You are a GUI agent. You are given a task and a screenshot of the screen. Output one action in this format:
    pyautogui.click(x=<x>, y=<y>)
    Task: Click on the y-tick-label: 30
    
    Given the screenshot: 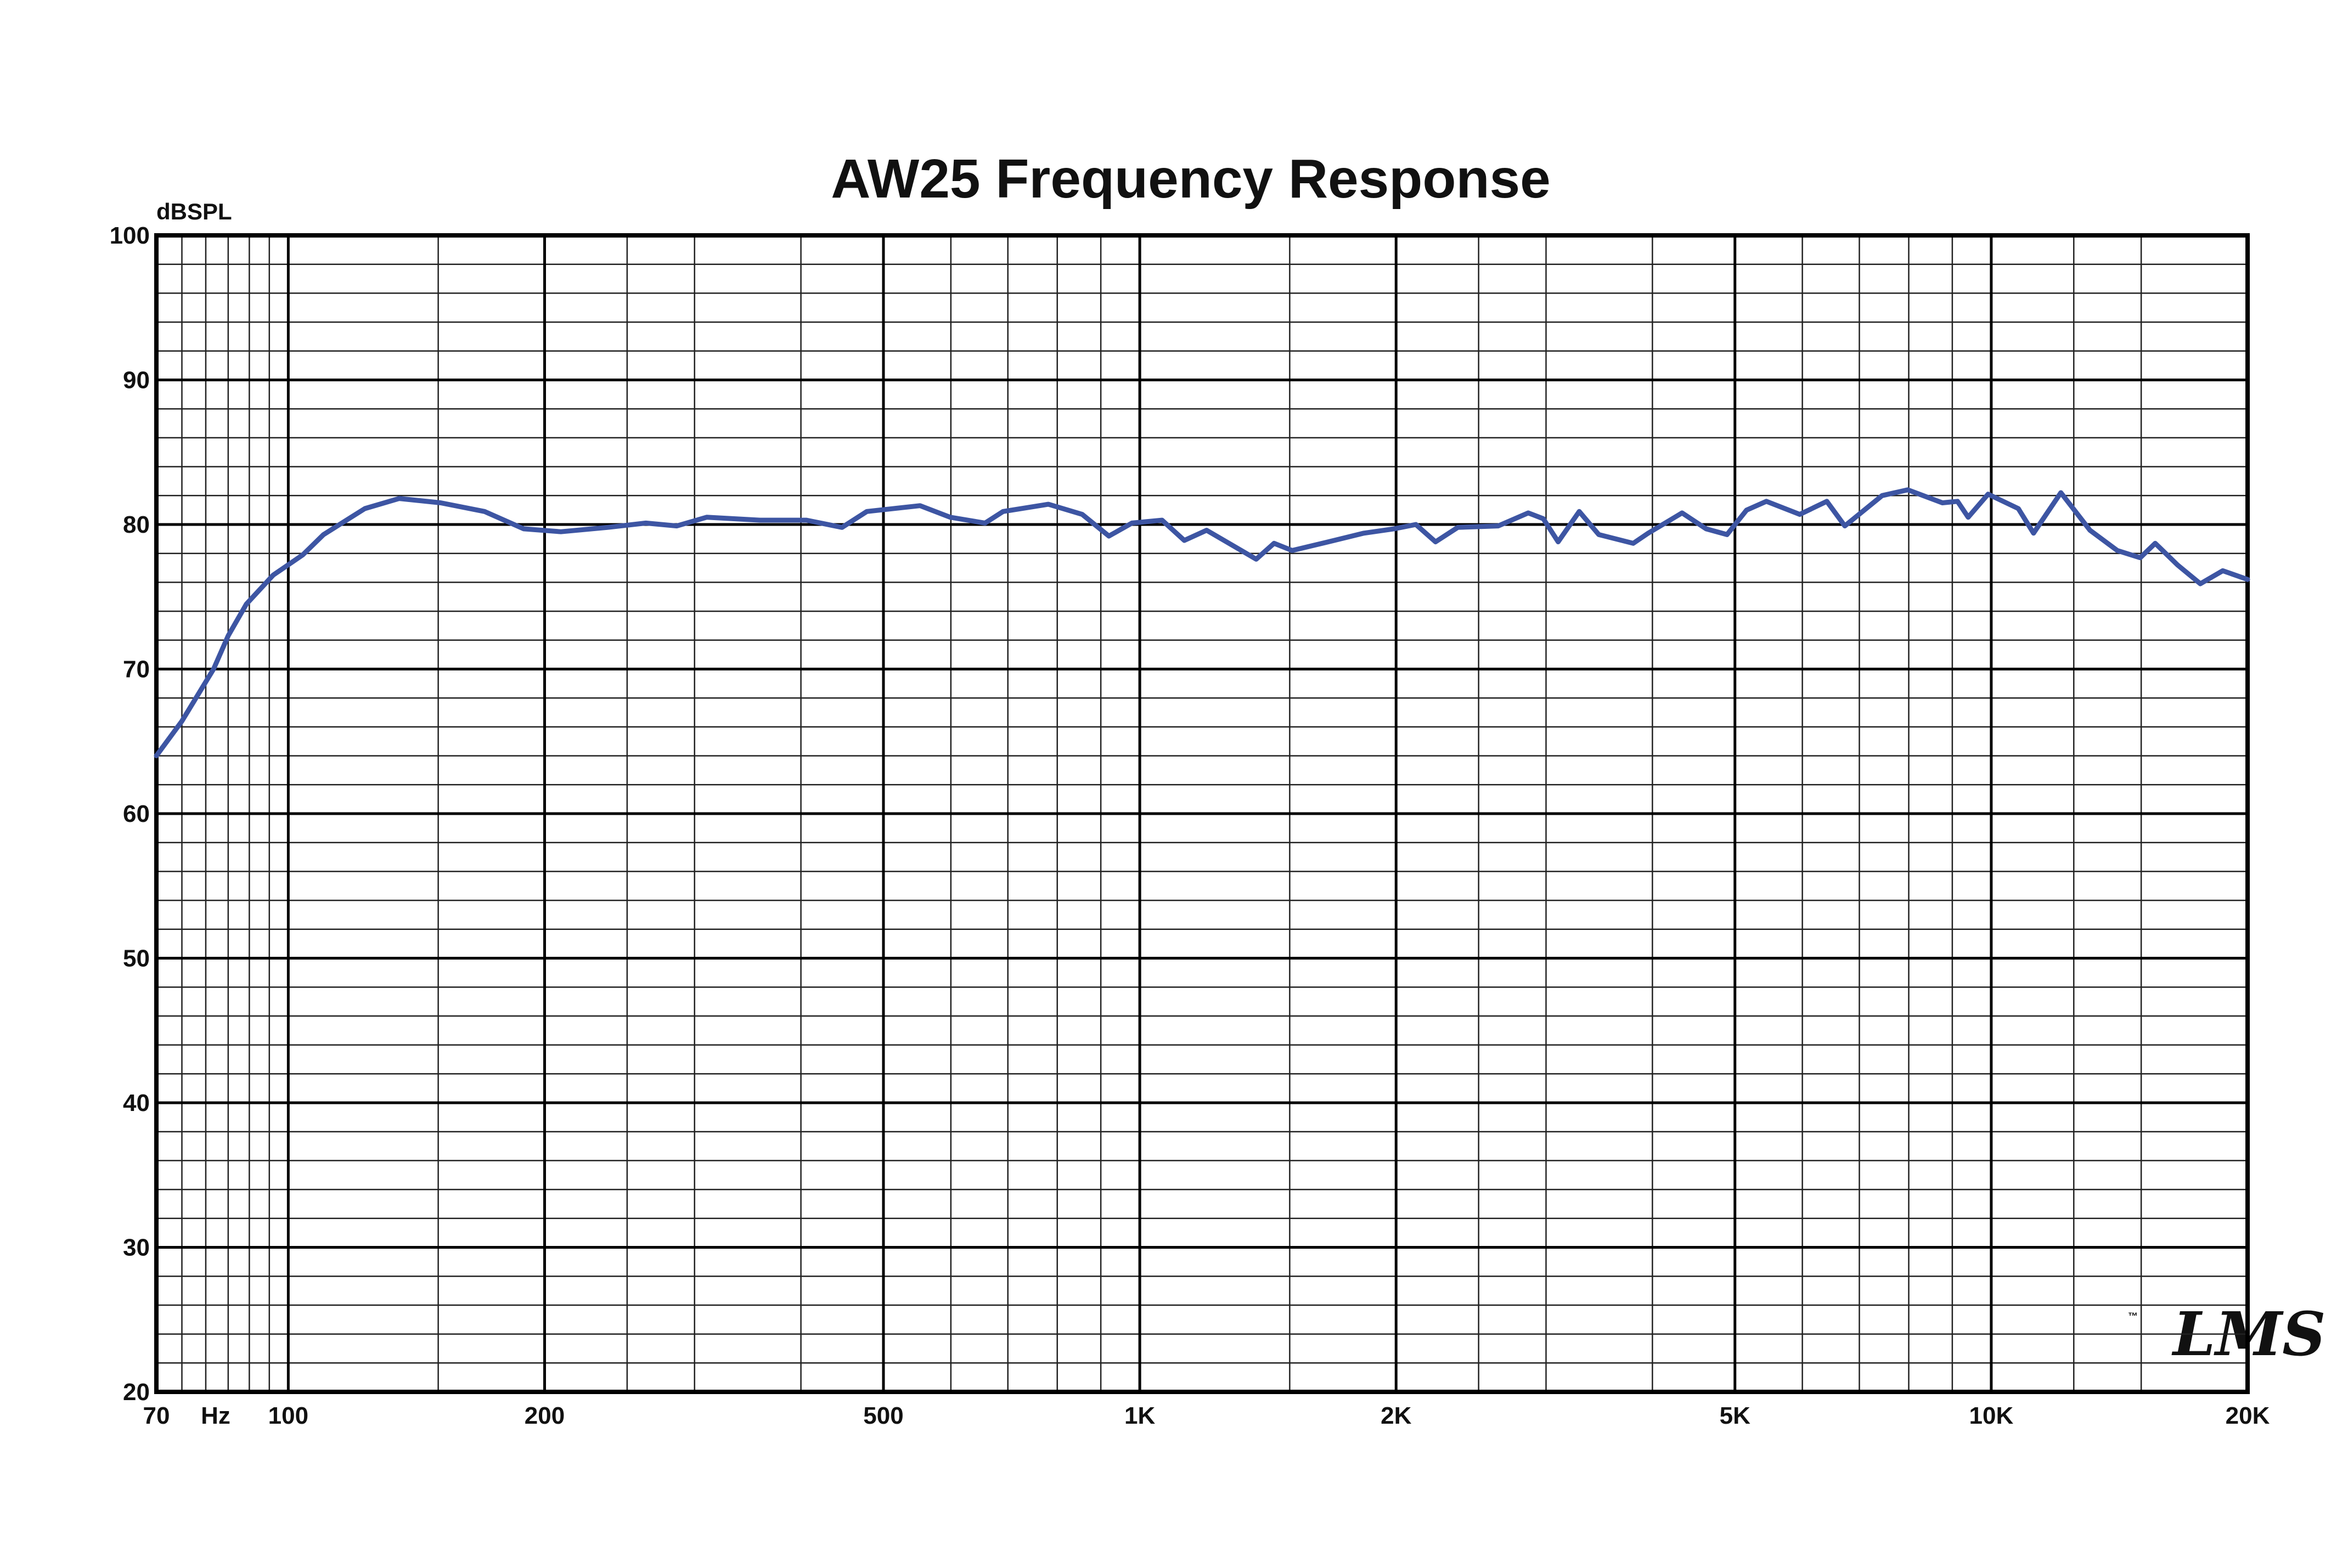 What is the action you would take?
    pyautogui.click(x=136, y=1247)
    